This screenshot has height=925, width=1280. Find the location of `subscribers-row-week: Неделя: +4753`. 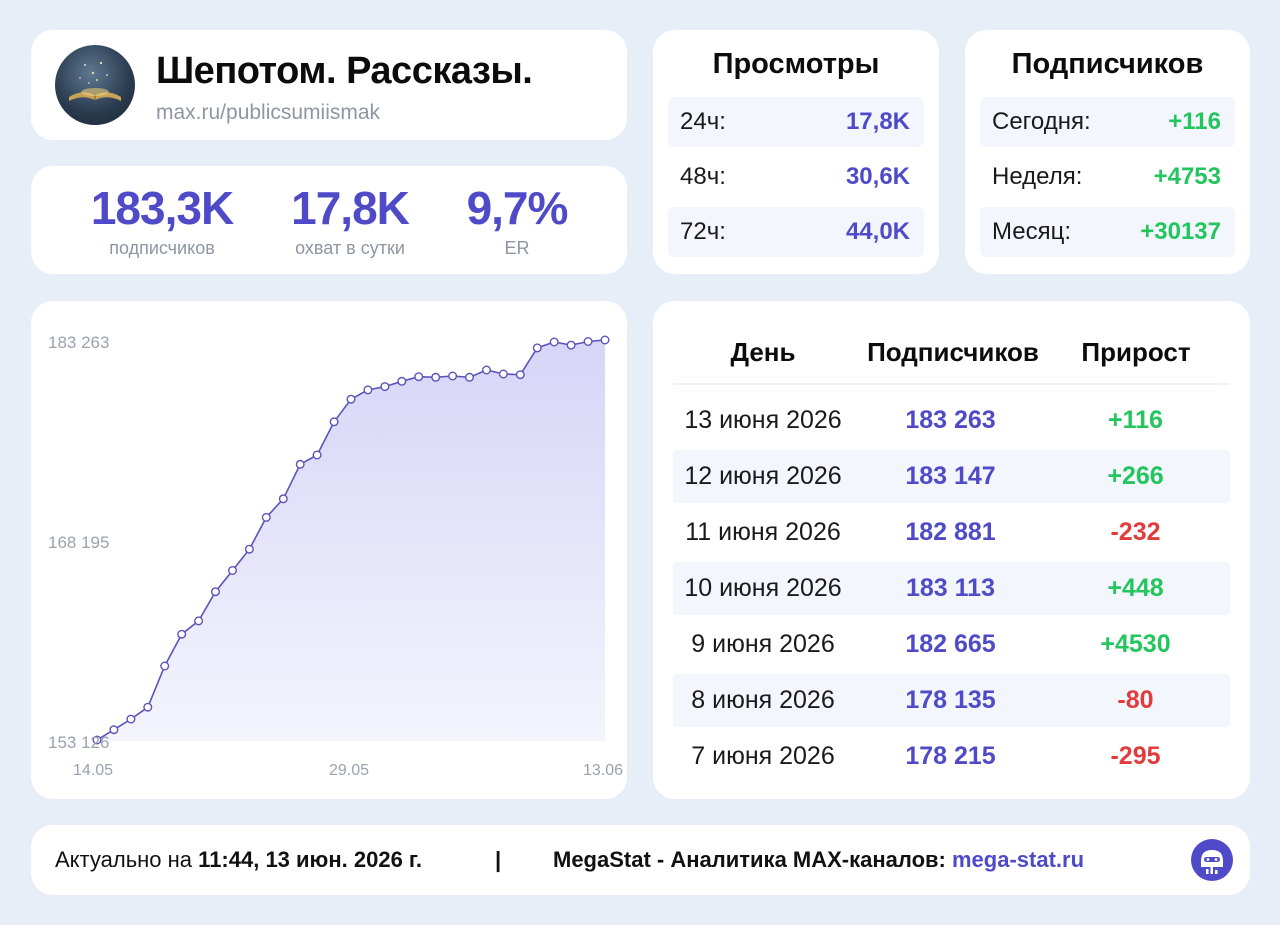

subscribers-row-week: Неделя: +4753 is located at coordinates (1107, 177).